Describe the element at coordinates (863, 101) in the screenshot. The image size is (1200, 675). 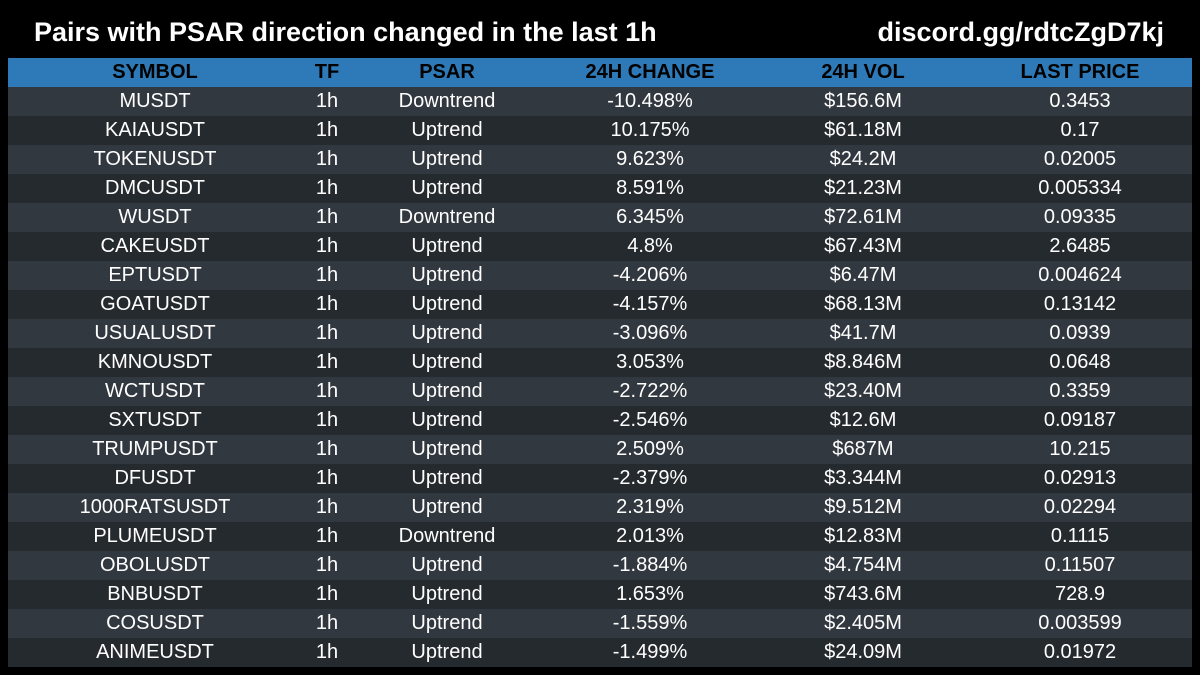
I see `volume-cell: $156.6M` at that location.